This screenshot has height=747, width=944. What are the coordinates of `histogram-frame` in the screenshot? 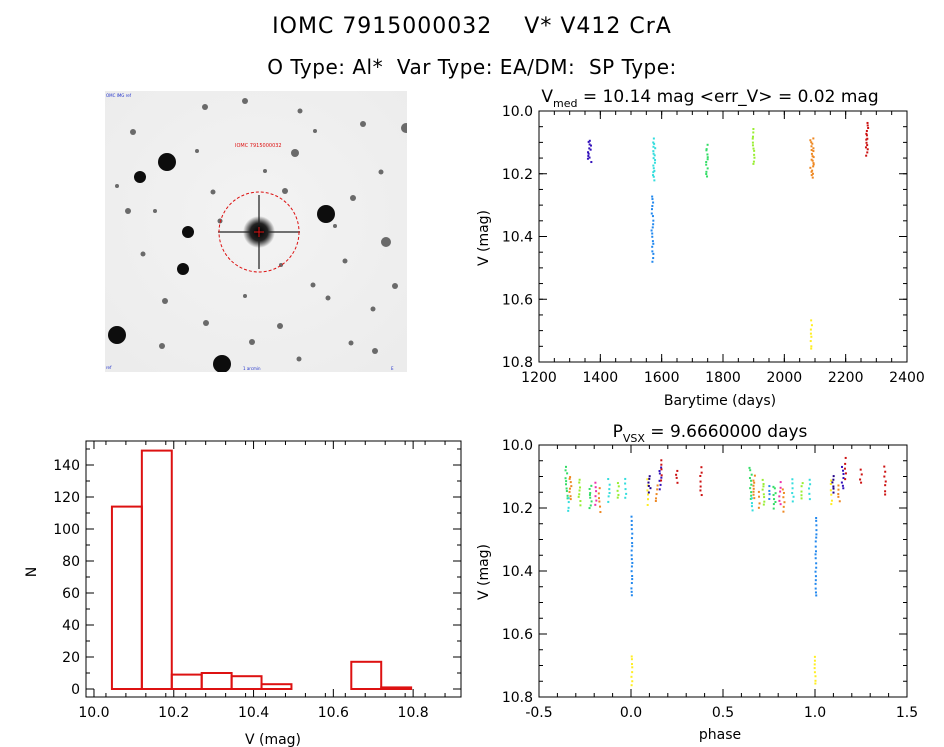 It's located at (273, 569).